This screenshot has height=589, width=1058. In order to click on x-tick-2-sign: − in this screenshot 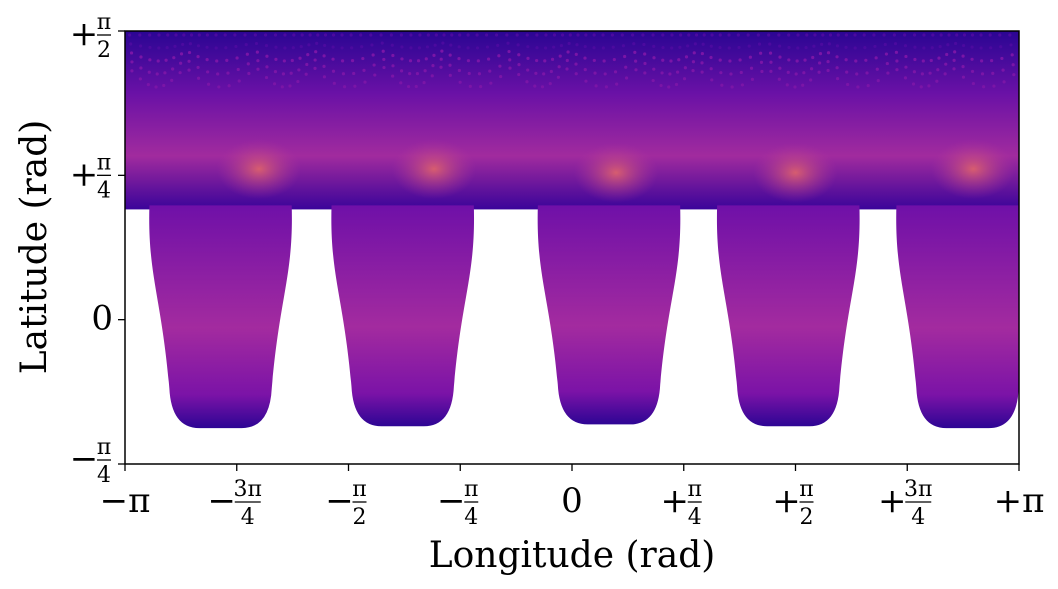, I will do `click(339, 501)`.